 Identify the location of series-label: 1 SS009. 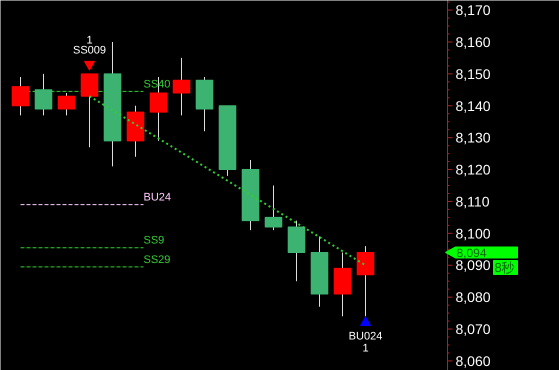
(89, 45).